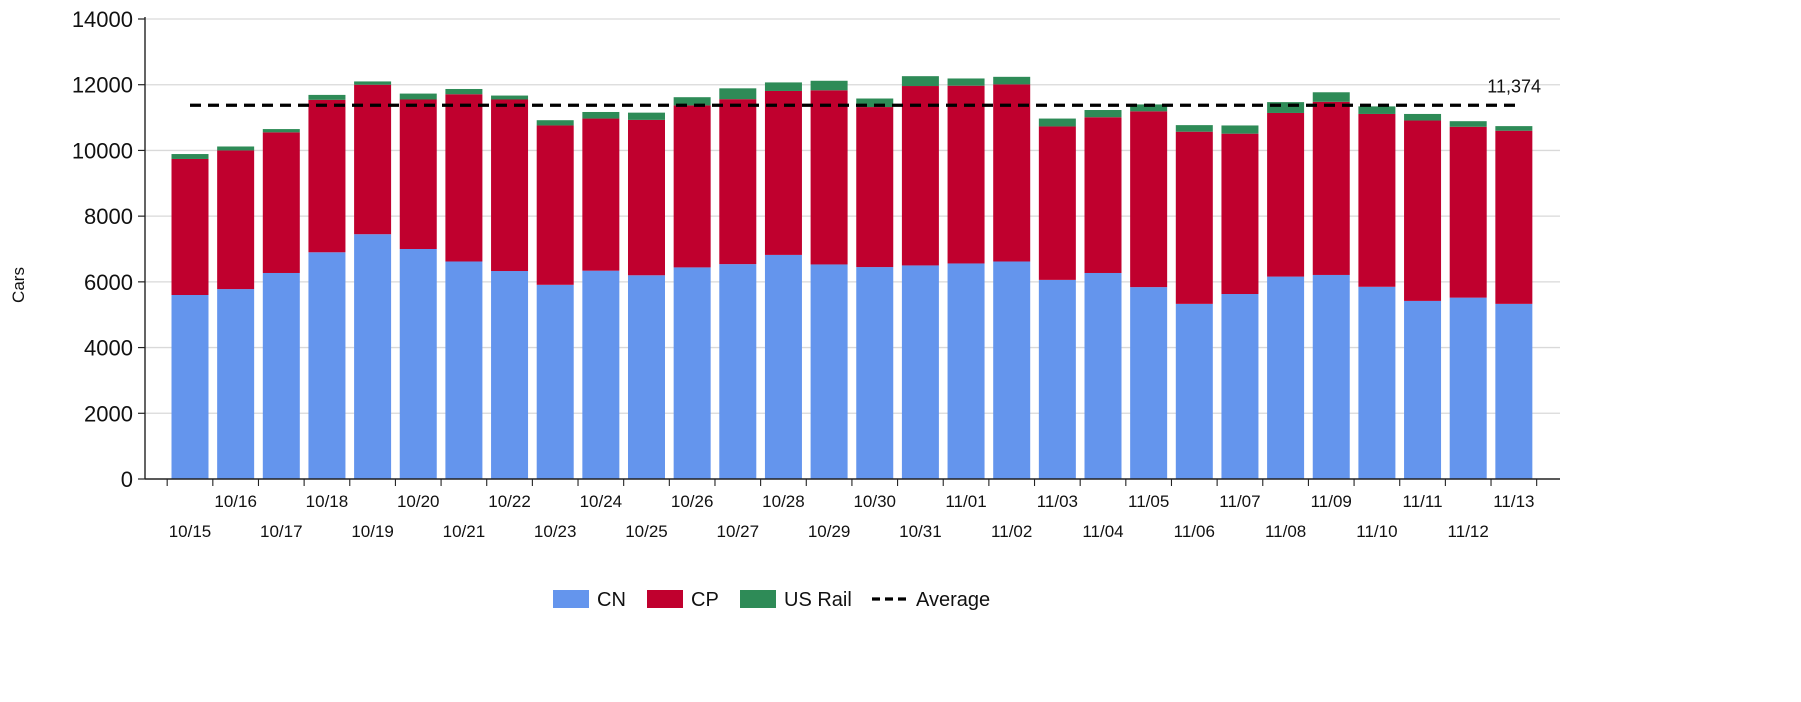  I want to click on x-tick-label: 11/01, so click(965, 501).